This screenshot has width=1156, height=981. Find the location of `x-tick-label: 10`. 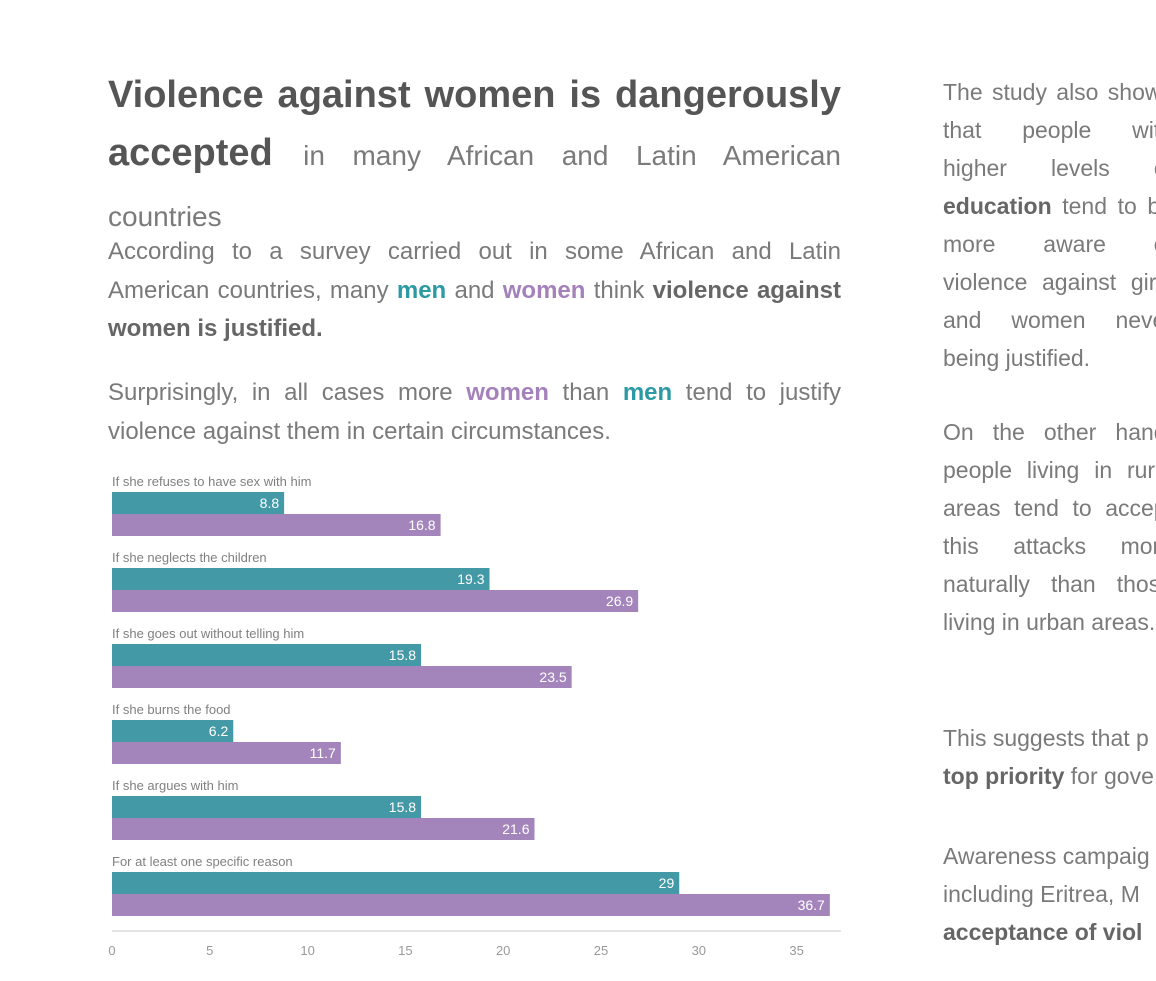

x-tick-label: 10 is located at coordinates (307, 950).